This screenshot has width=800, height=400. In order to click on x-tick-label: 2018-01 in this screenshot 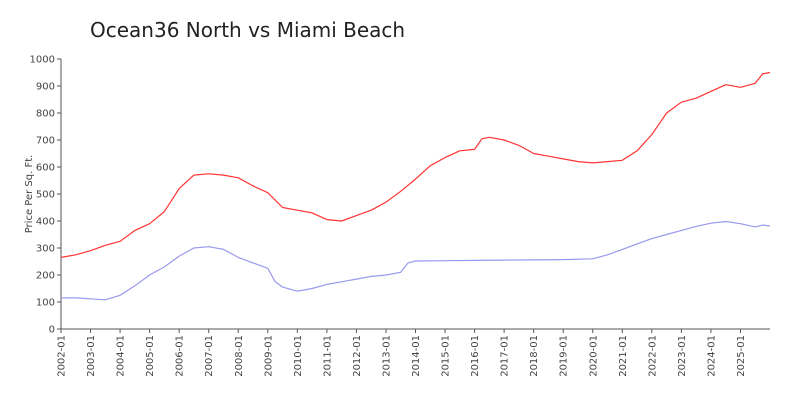, I will do `click(534, 356)`.